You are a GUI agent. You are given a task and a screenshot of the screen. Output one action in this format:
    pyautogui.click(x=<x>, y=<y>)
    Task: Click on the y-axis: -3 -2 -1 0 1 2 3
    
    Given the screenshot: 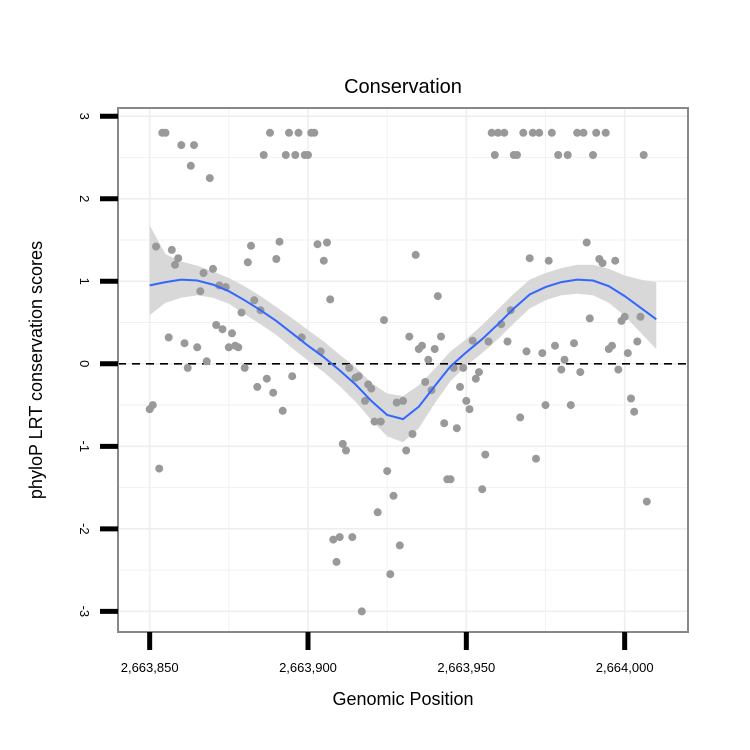 What is the action you would take?
    pyautogui.click(x=97, y=365)
    